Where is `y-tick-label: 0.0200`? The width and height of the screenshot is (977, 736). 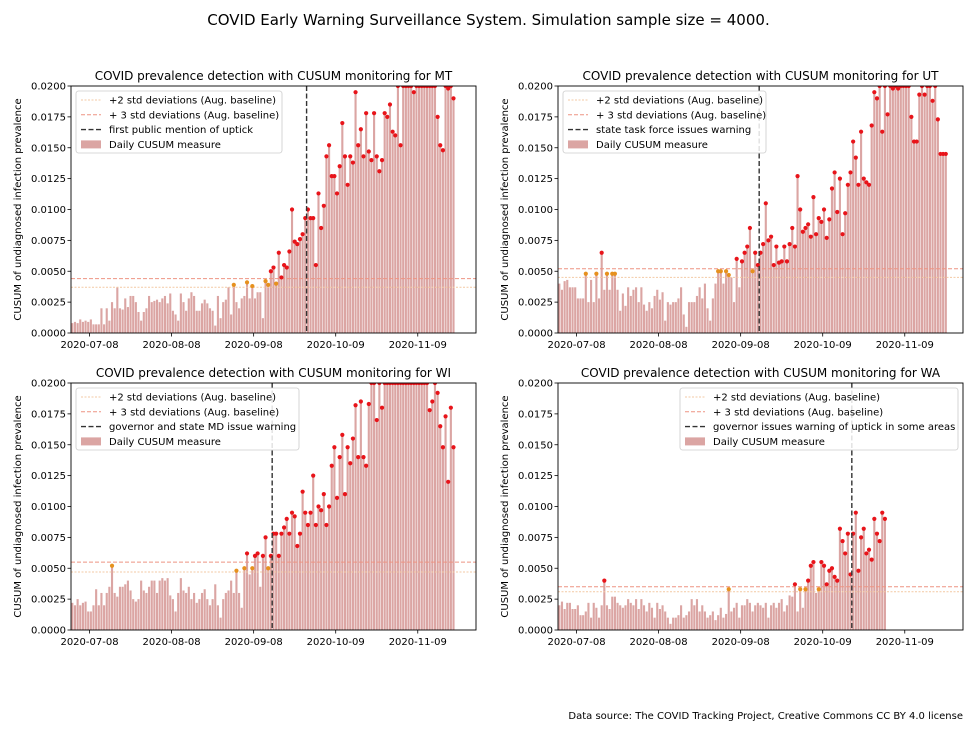
y-tick-label: 0.0200 is located at coordinates (48, 384).